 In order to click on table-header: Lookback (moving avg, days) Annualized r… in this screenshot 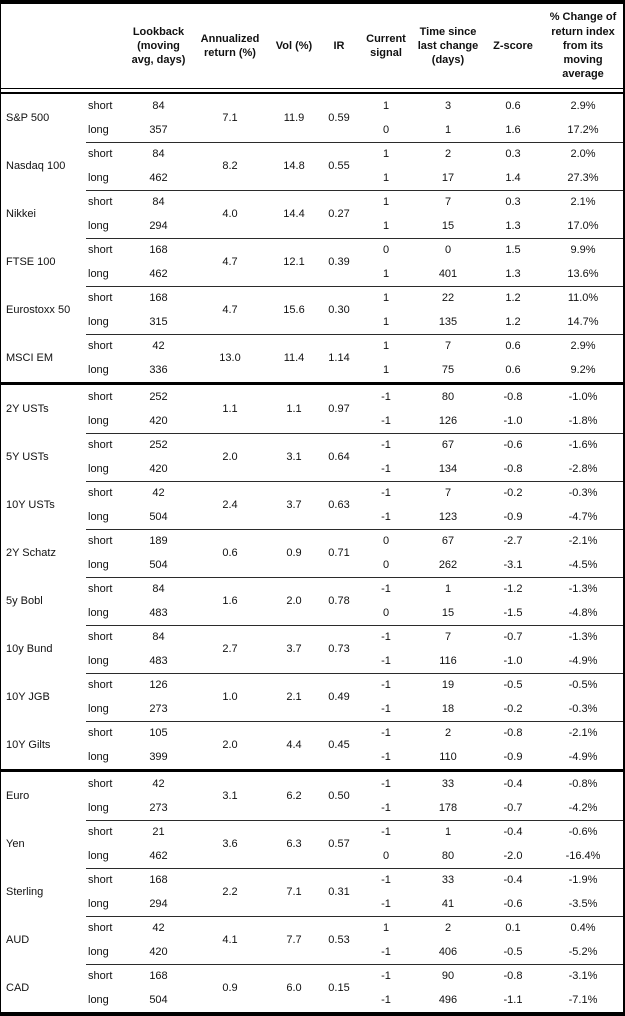, I will do `click(312, 46)`.